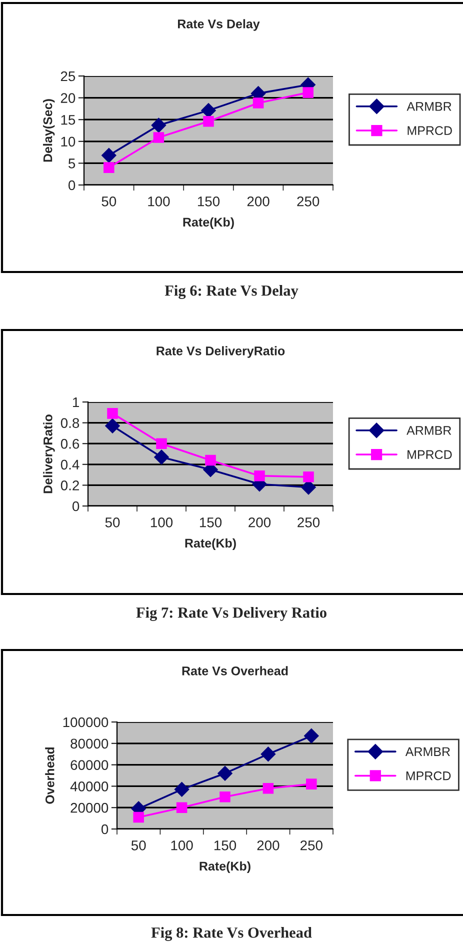 This screenshot has width=463, height=942. I want to click on y-tick-label: 100000, so click(85, 722).